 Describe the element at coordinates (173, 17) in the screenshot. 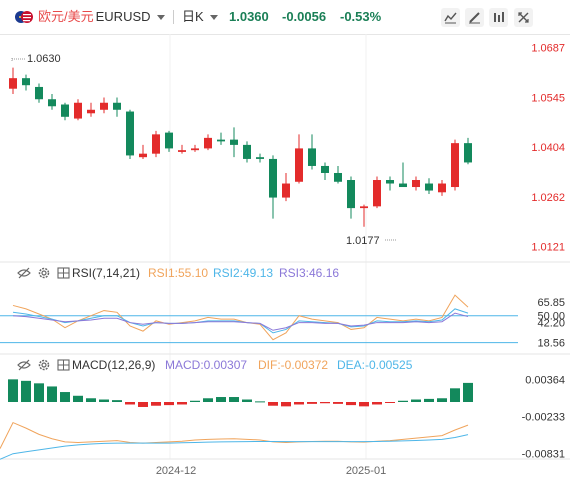

I see `divider` at that location.